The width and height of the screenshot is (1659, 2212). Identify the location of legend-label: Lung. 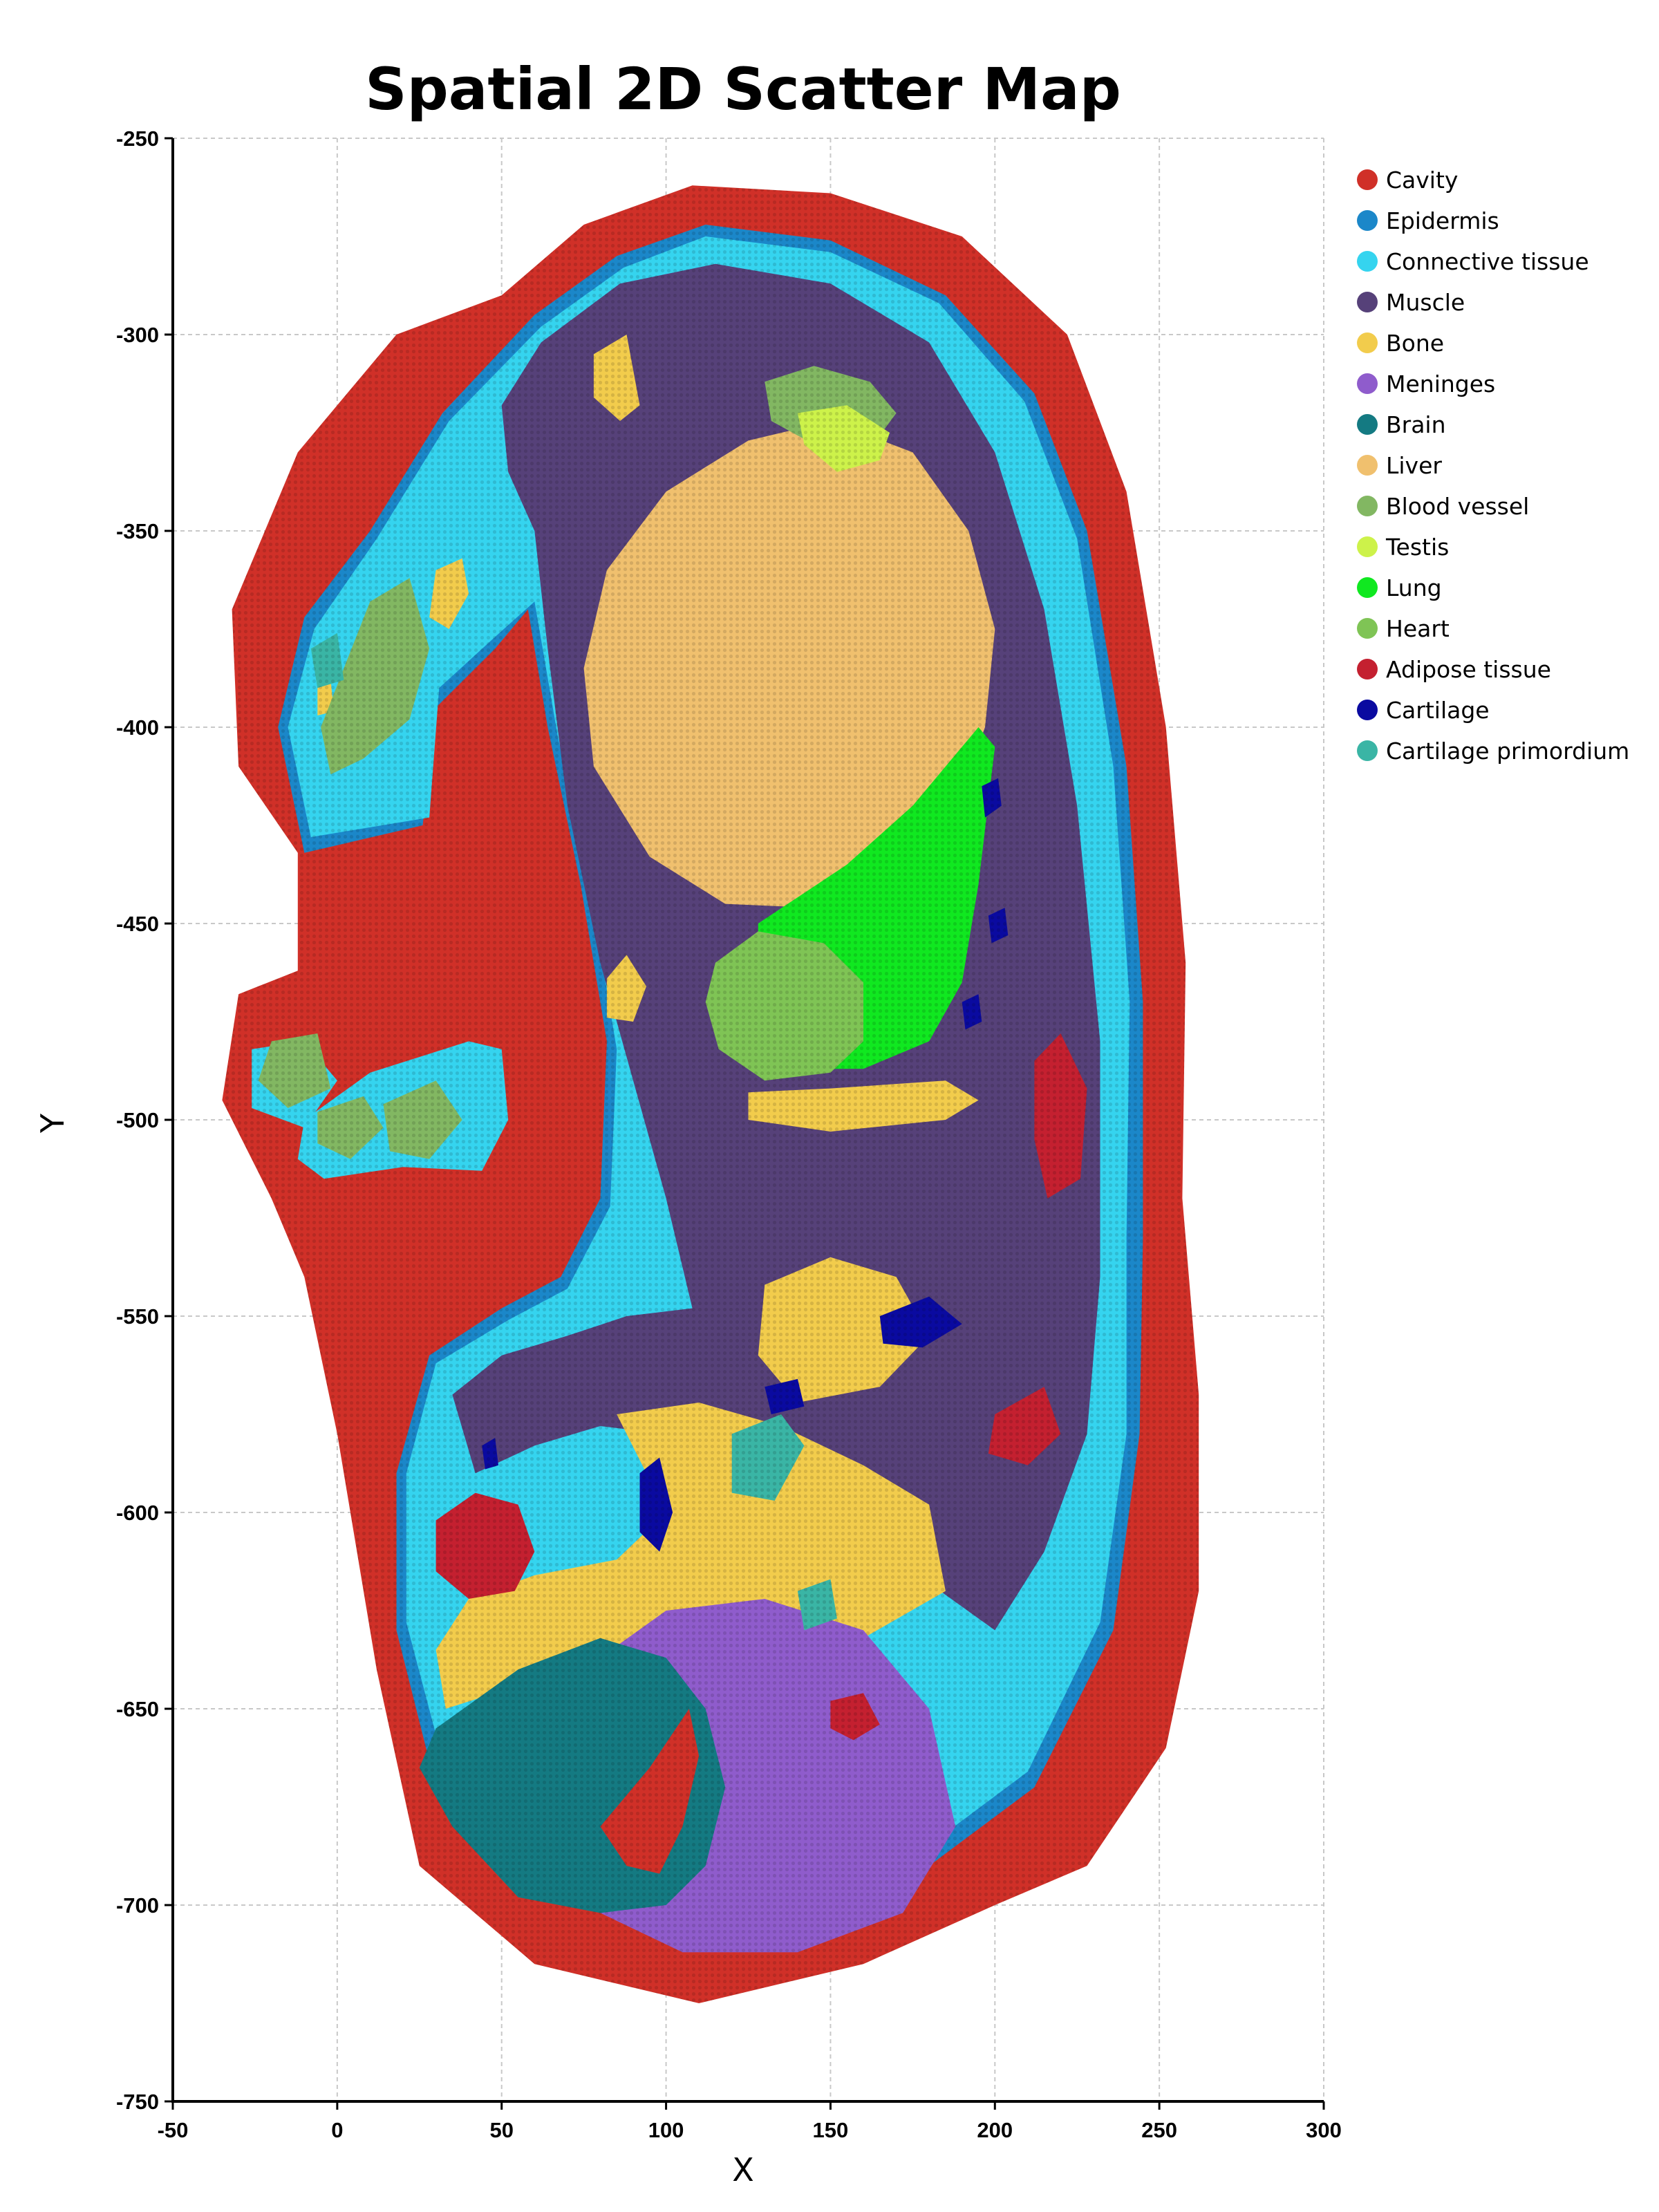
(1414, 588).